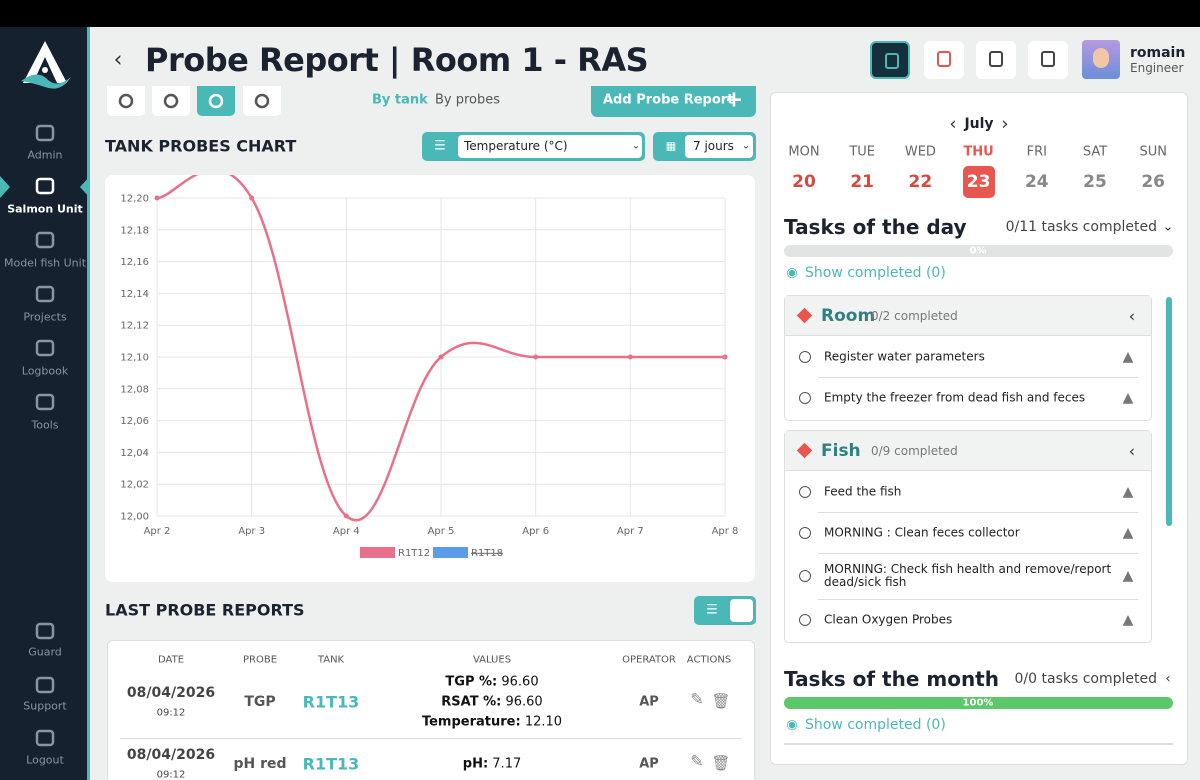 This screenshot has height=780, width=1200. I want to click on parameter-select: Temperature (°C) ⌄ ☰, so click(533, 146).